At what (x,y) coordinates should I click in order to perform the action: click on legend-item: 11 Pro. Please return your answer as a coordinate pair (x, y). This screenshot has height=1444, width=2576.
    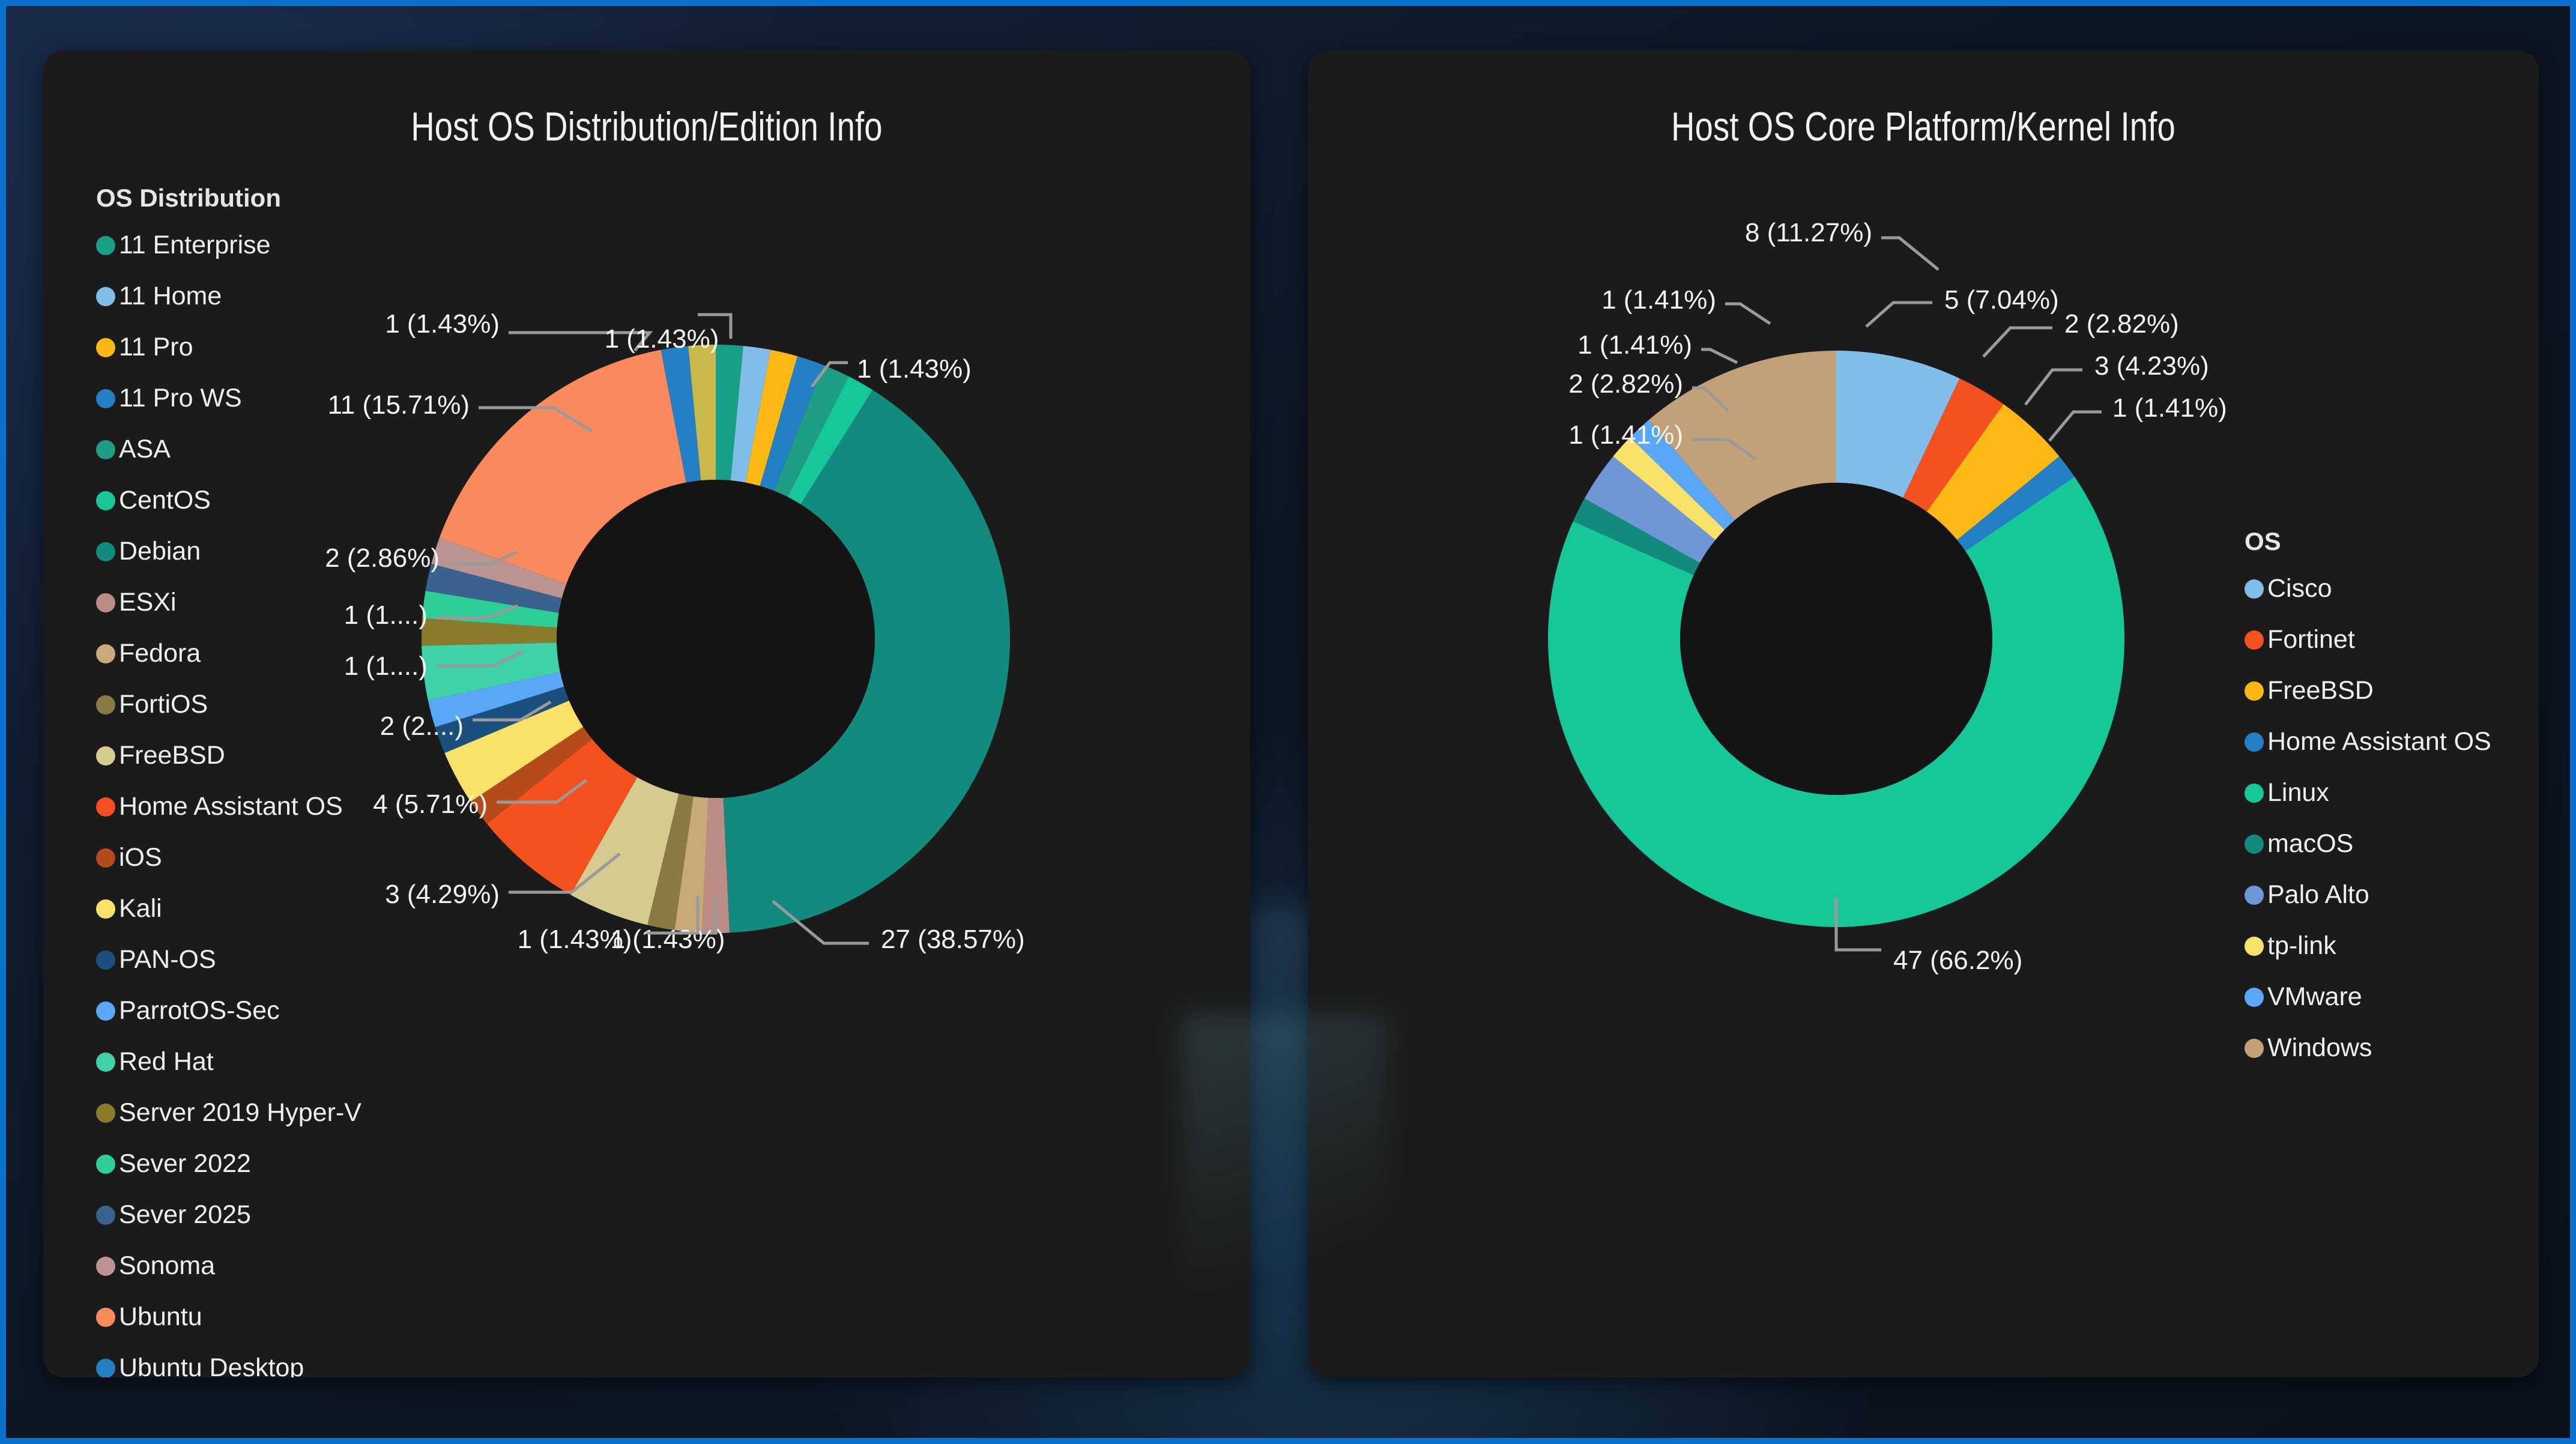
    Looking at the image, I should click on (228, 347).